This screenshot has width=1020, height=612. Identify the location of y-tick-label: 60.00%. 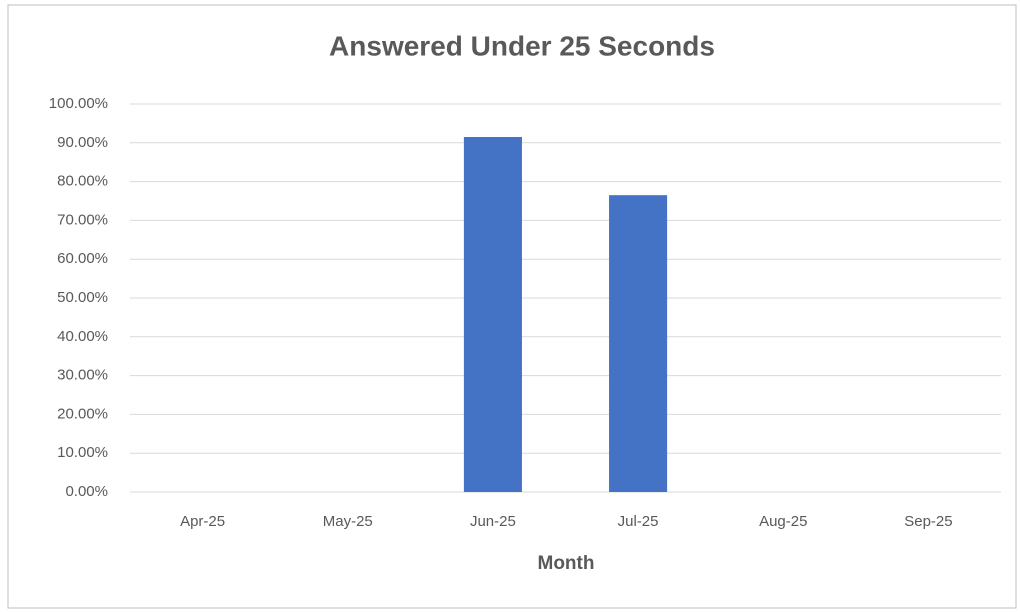
(82, 258).